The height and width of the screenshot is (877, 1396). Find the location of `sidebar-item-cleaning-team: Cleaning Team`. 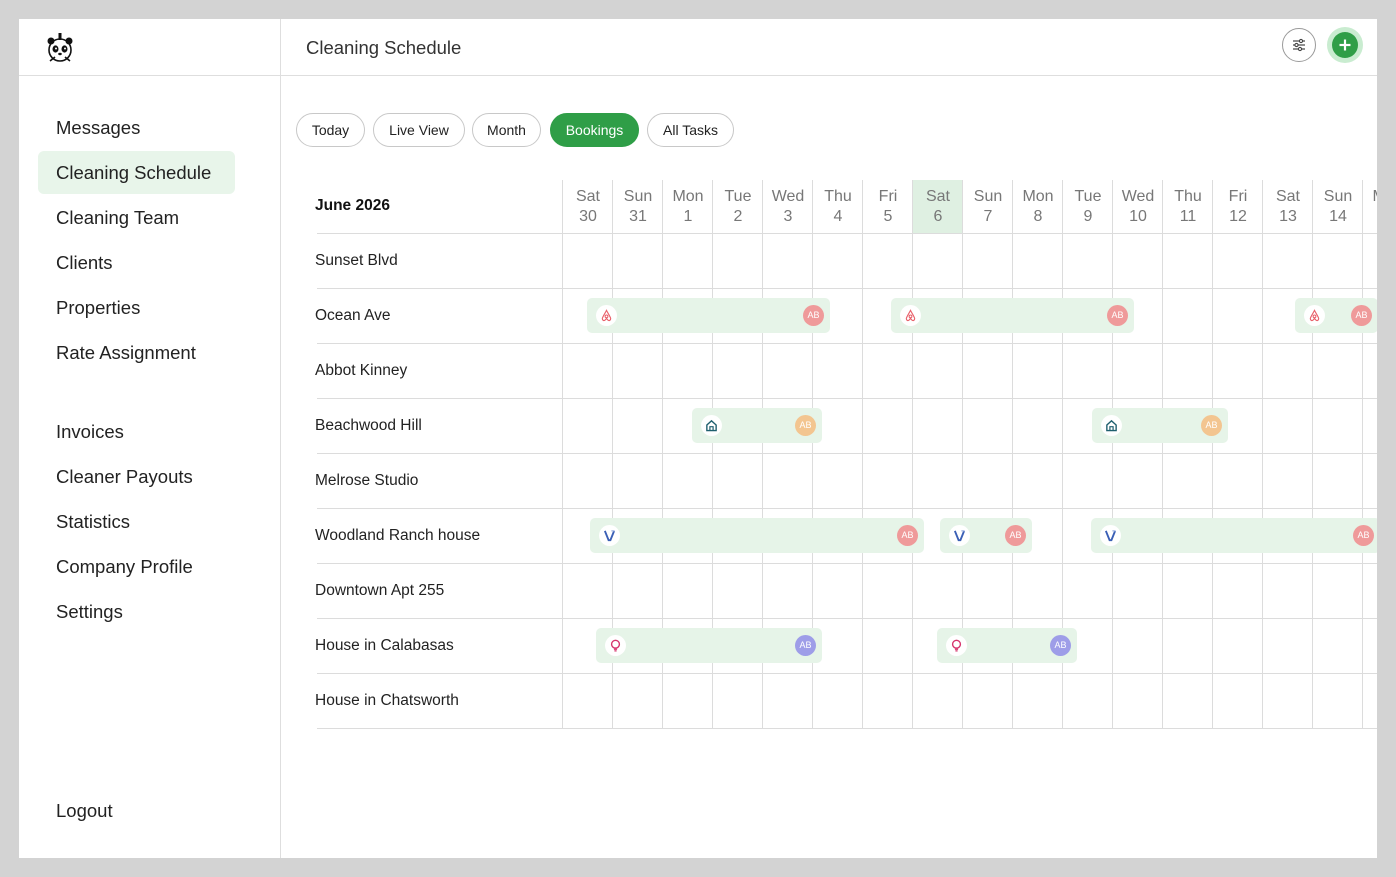

sidebar-item-cleaning-team: Cleaning Team is located at coordinates (118, 217).